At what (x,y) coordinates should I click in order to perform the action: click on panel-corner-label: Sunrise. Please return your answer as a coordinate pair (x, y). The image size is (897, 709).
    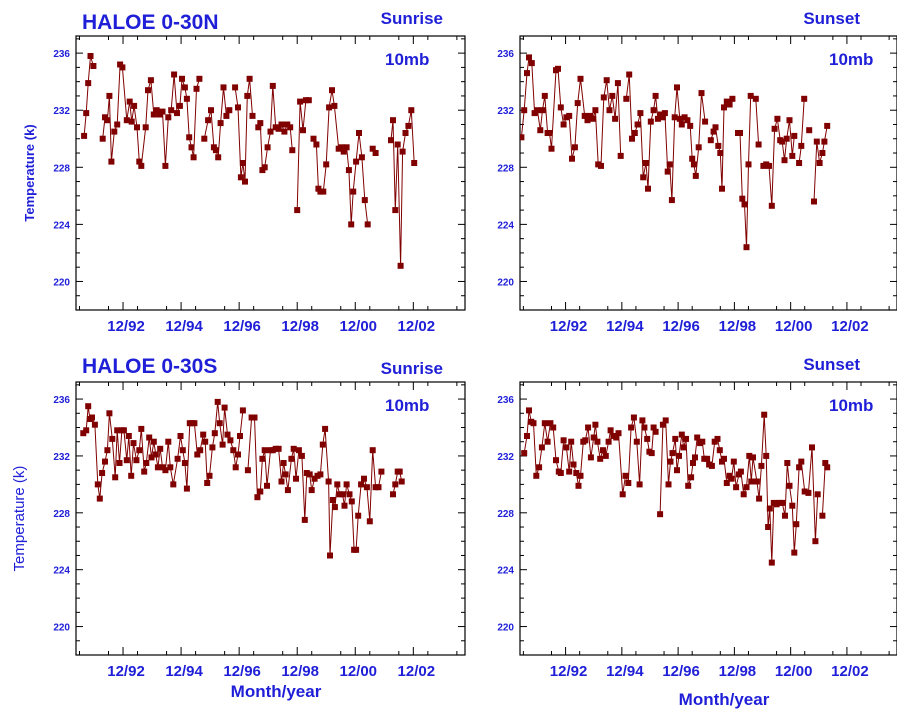
    Looking at the image, I should click on (412, 18).